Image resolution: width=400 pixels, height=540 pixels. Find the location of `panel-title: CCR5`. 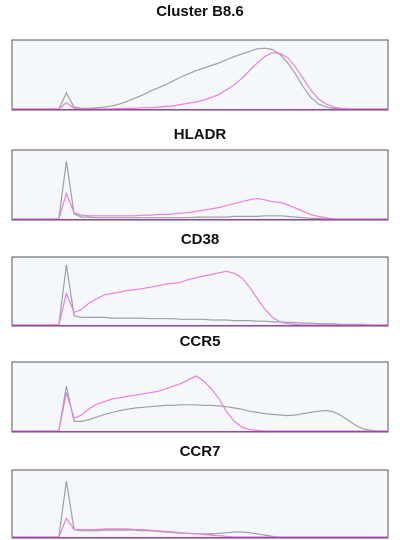

panel-title: CCR5 is located at coordinates (200, 341).